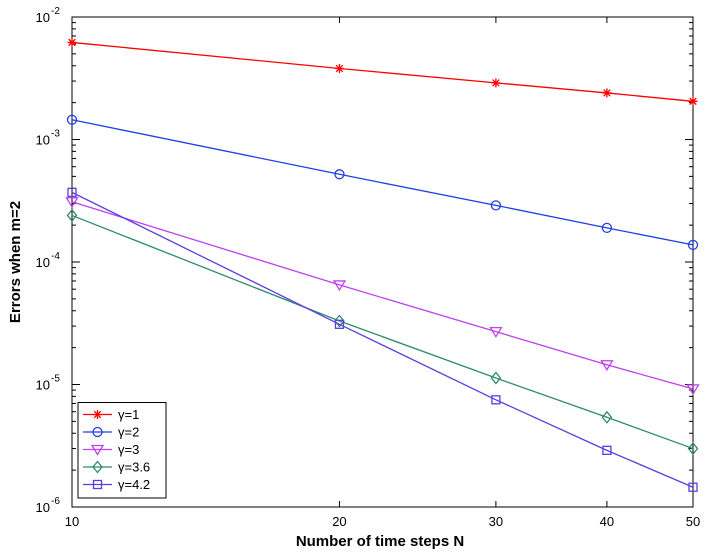 This screenshot has width=706, height=553. I want to click on x-tick-label: 30, so click(496, 521).